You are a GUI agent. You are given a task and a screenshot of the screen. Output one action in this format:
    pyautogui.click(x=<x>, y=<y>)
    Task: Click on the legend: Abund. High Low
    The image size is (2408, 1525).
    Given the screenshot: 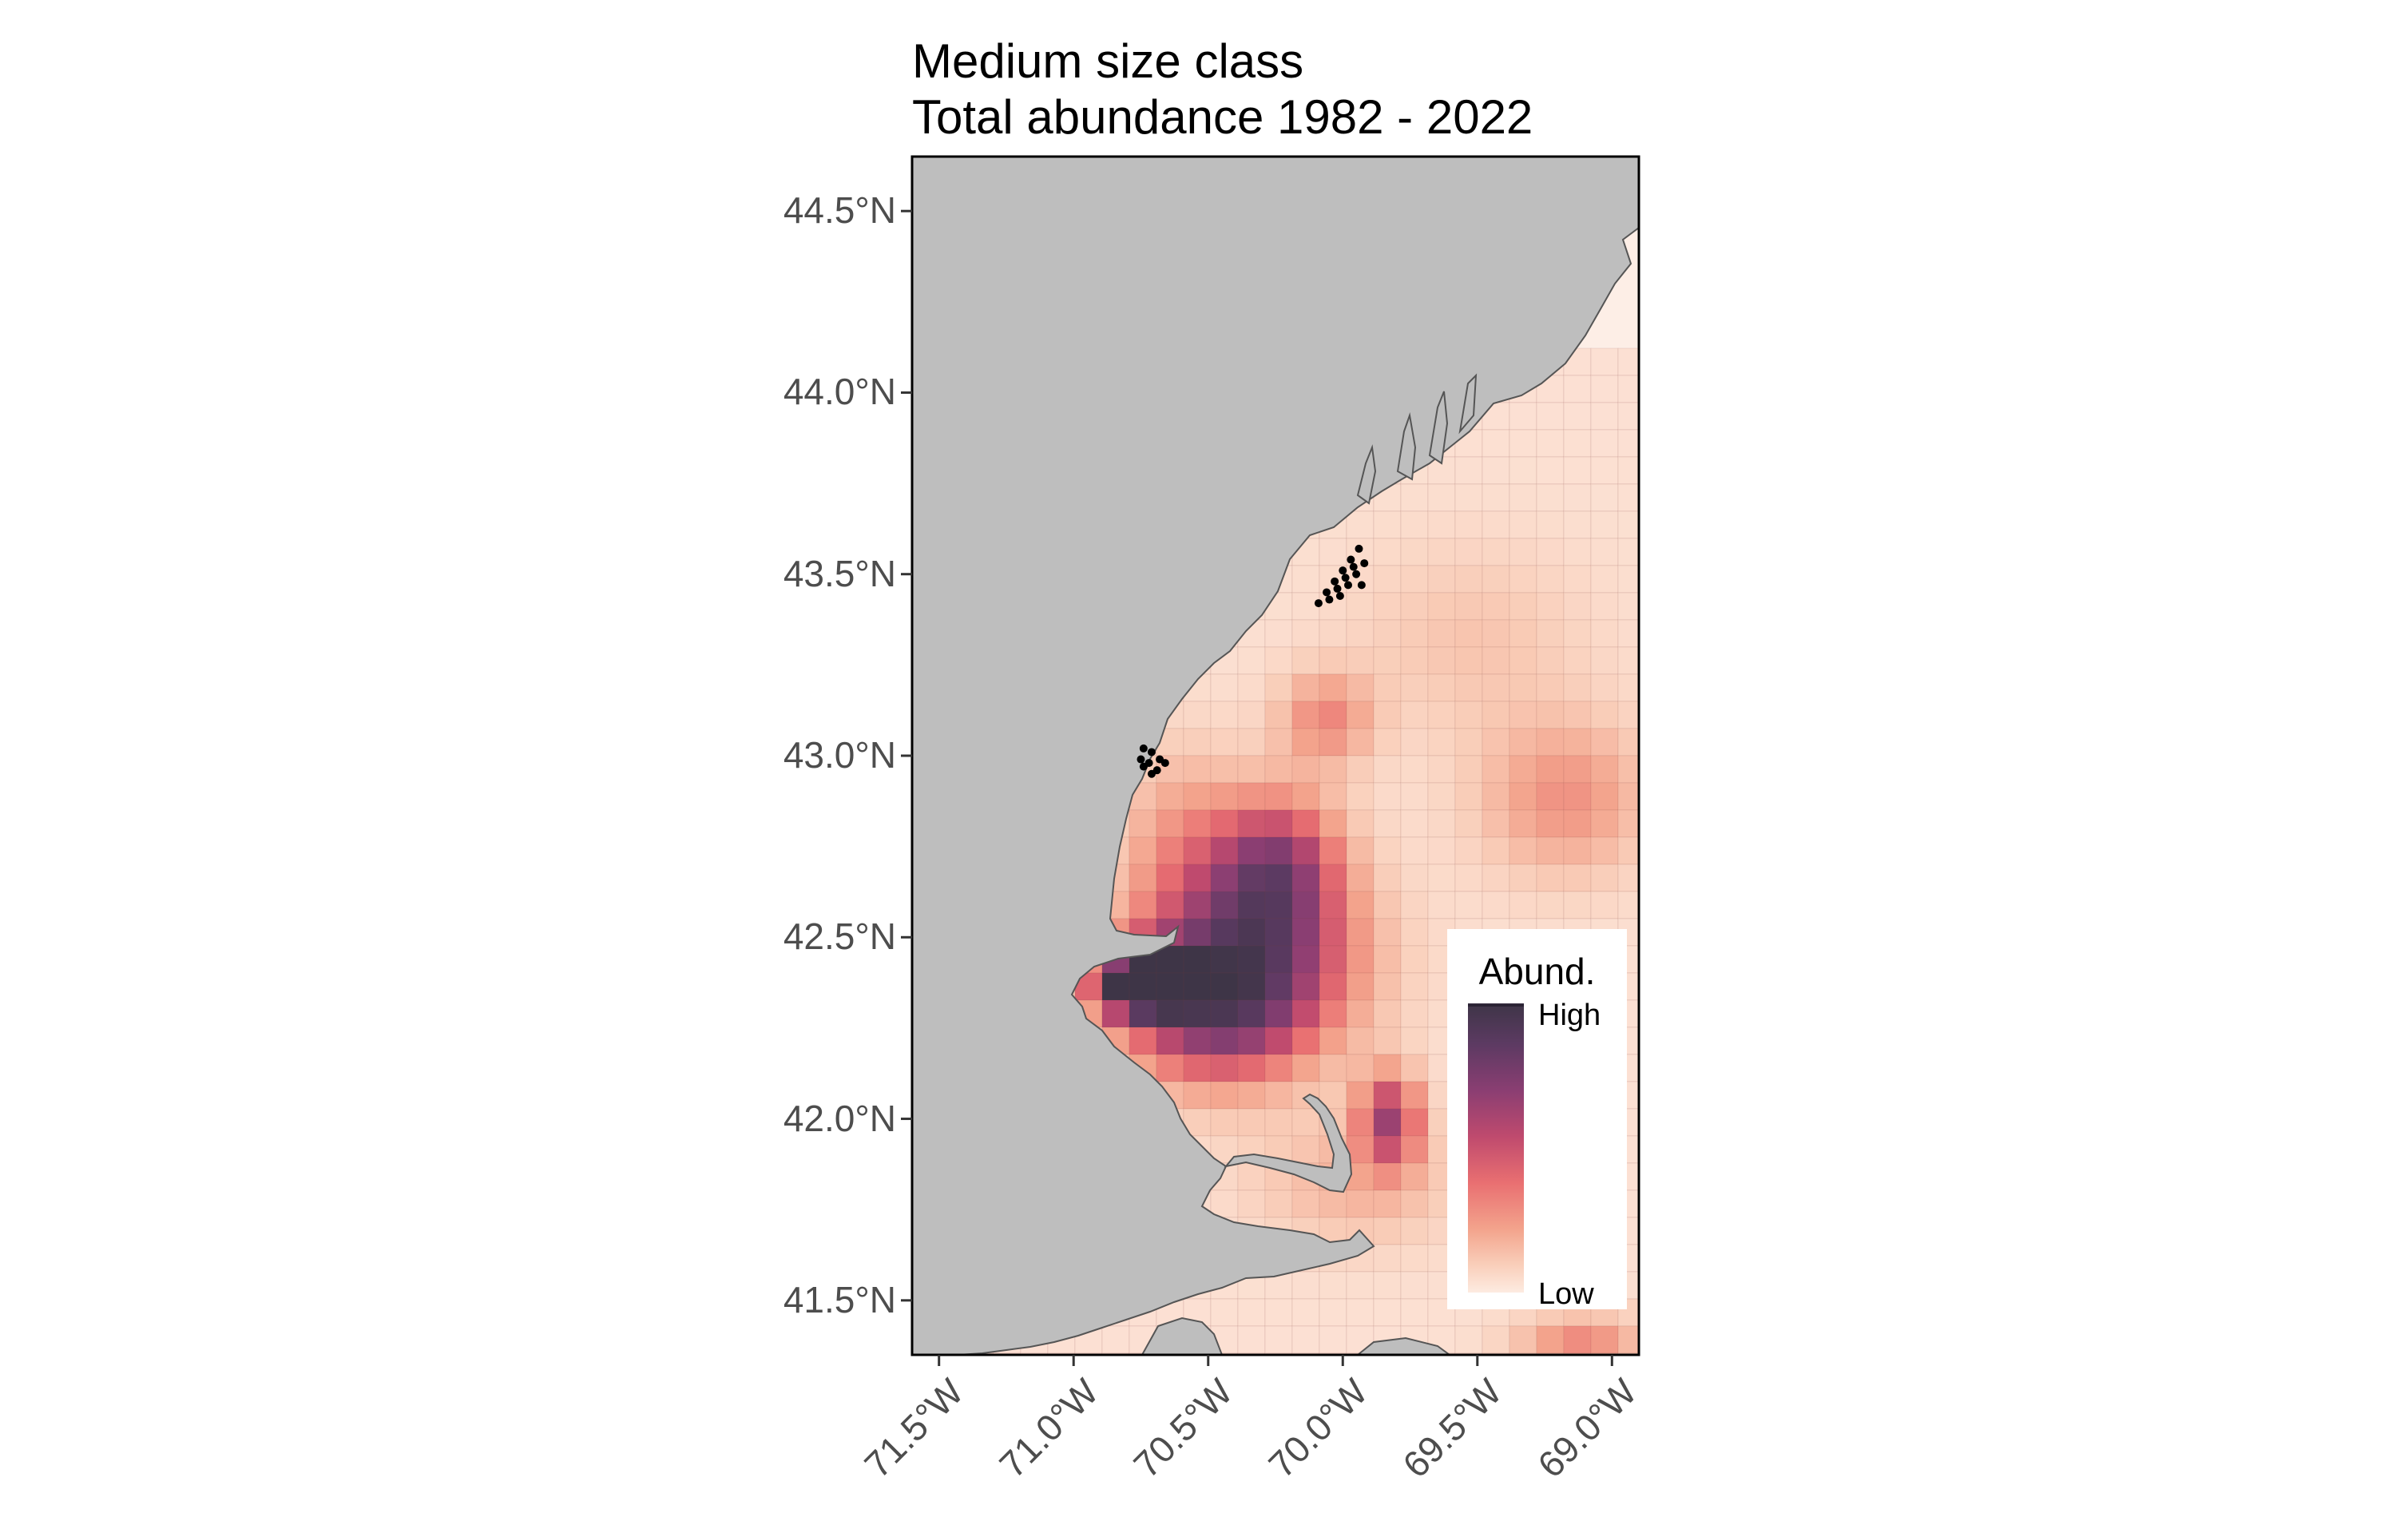 What is the action you would take?
    pyautogui.click(x=1537, y=1120)
    